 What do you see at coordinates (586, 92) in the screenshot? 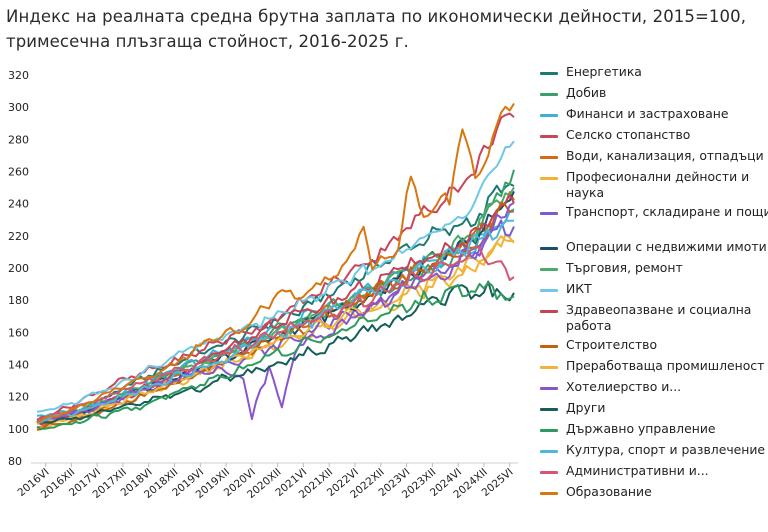
I see `legend-label: Добив` at bounding box center [586, 92].